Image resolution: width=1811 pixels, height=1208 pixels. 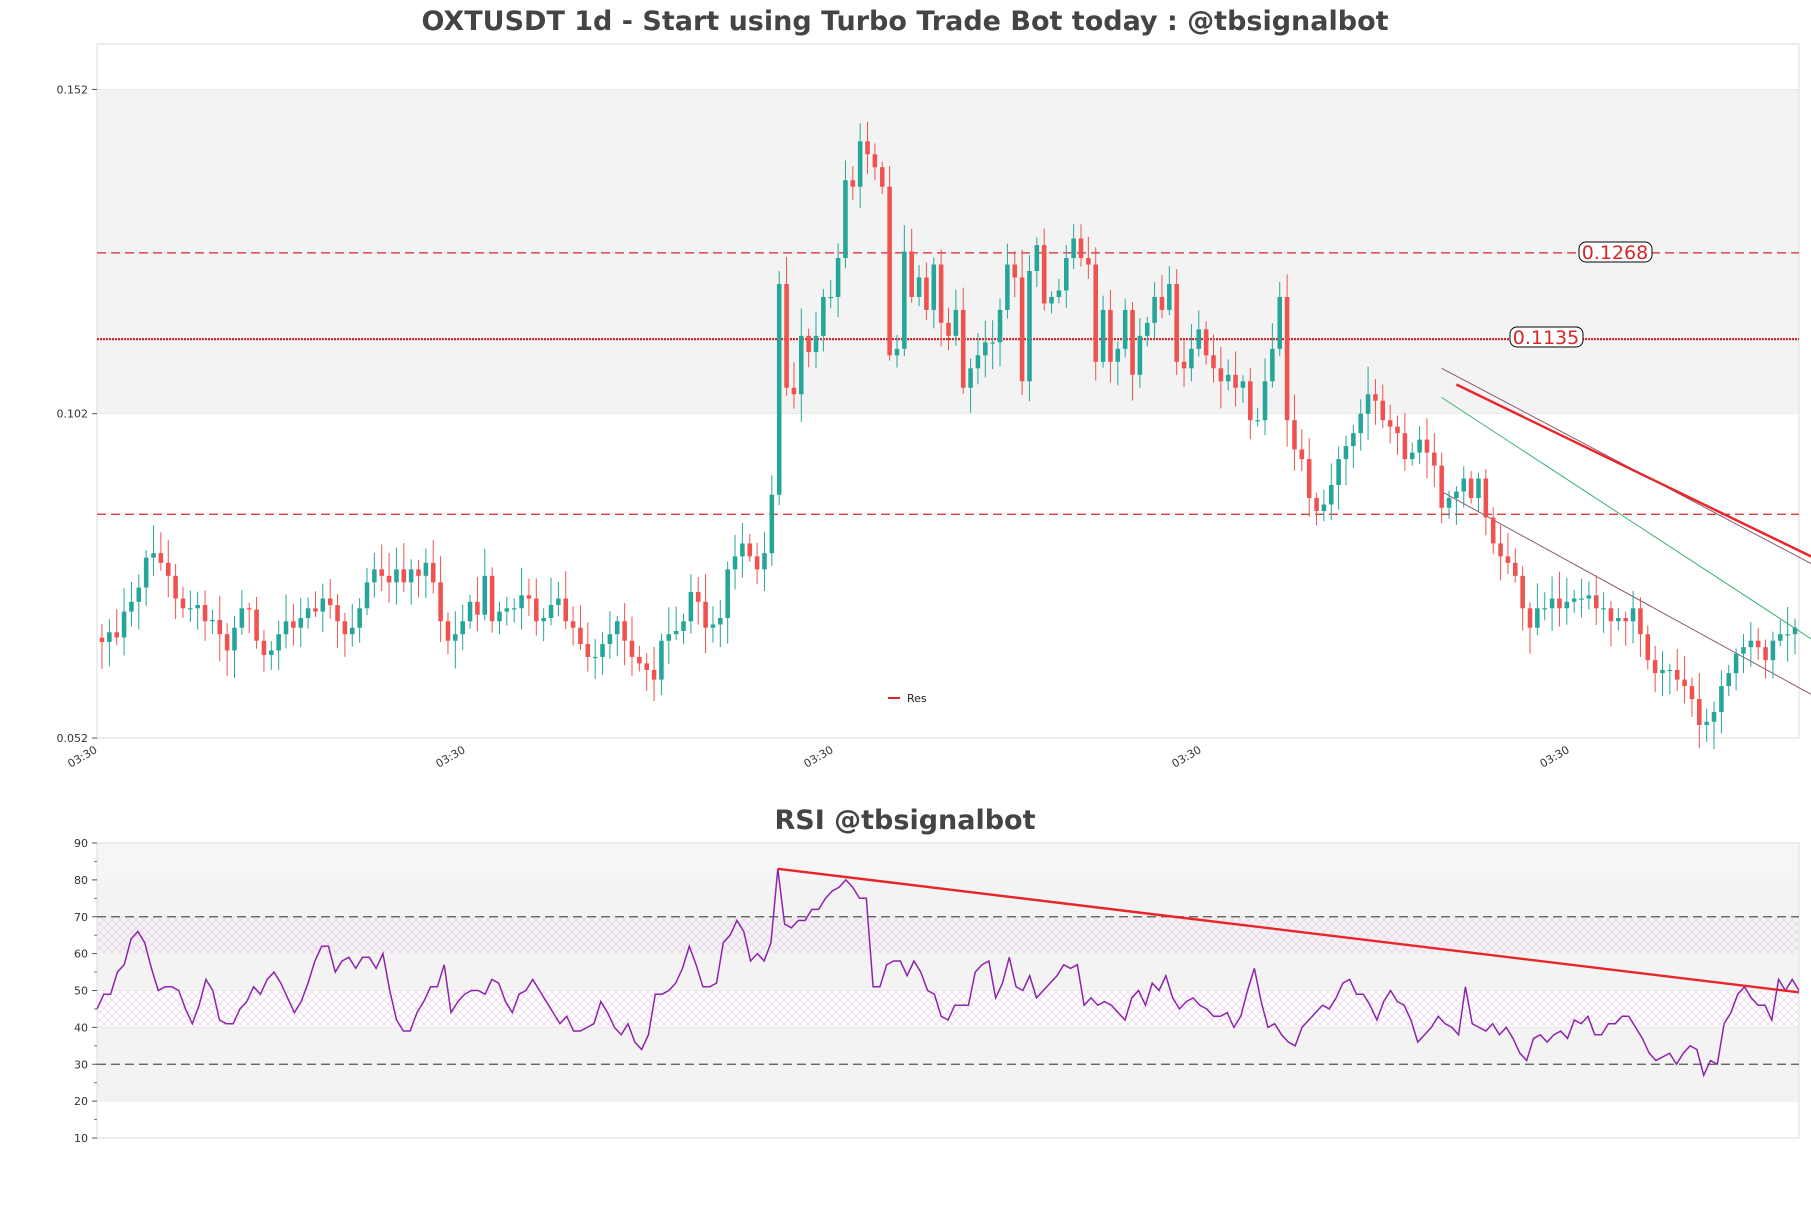 I want to click on main-xtick-label-0: 03:30, so click(x=83, y=756).